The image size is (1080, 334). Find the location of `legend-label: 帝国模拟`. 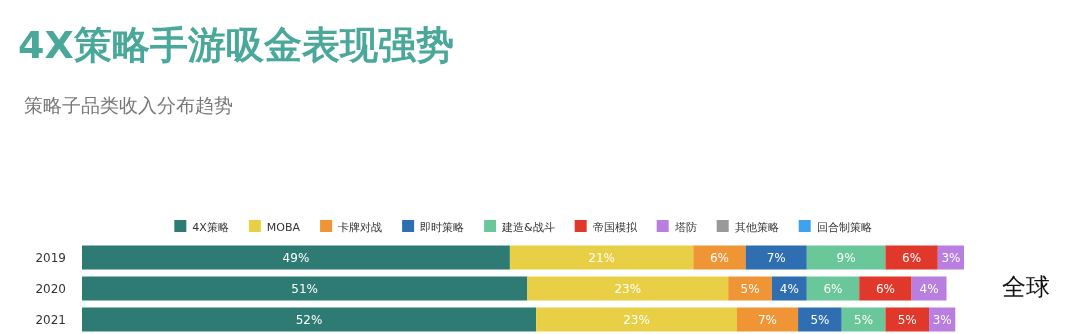

legend-label: 帝国模拟 is located at coordinates (615, 227).